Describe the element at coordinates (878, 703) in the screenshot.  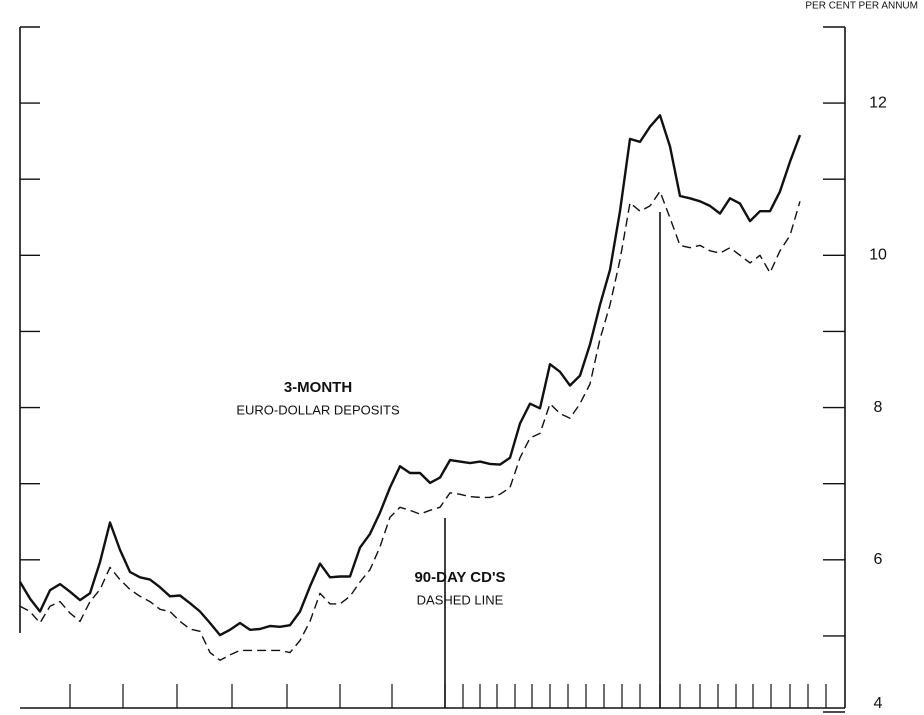
I see `y-tick-label: 4` at that location.